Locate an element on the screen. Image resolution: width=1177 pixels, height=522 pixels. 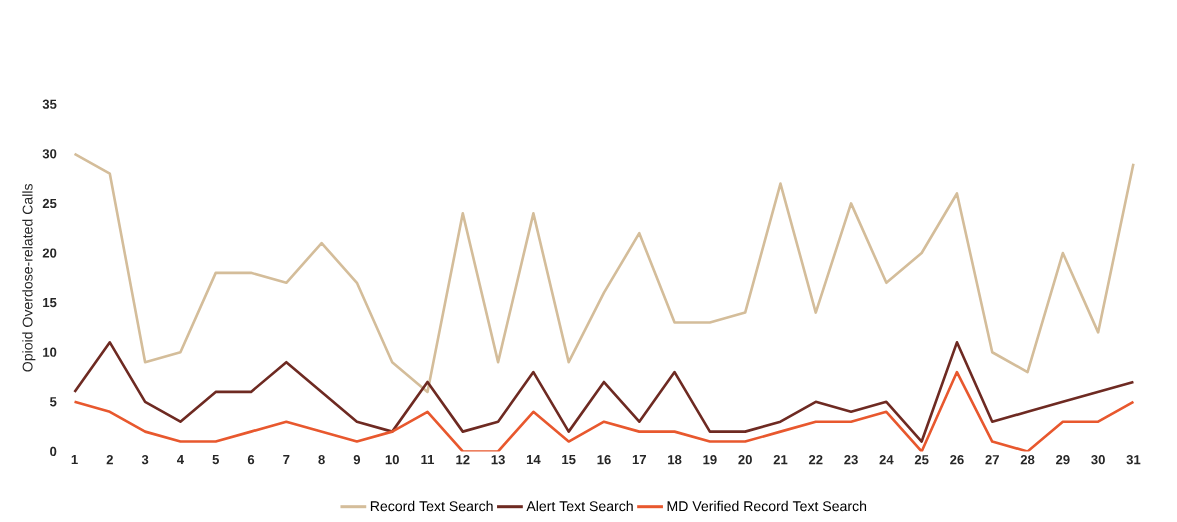
legend-label: MD Verified Record Text Search is located at coordinates (767, 506).